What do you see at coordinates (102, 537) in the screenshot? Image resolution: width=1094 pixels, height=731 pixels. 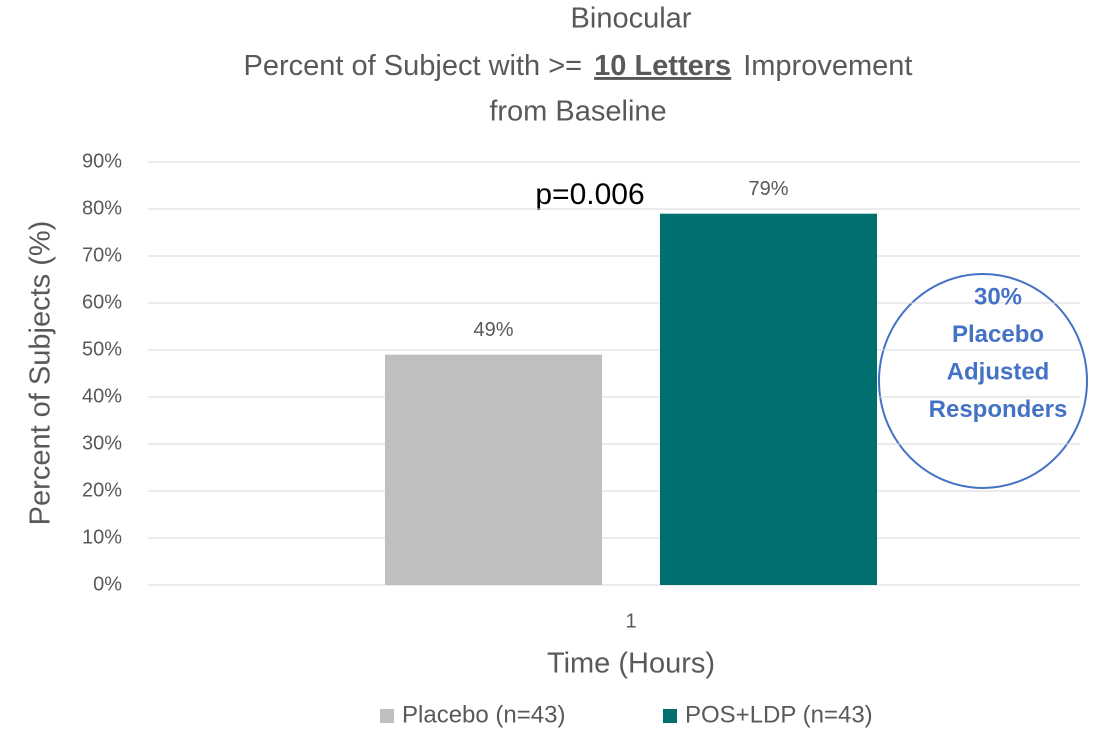 I see `y-tick-label: 10%` at bounding box center [102, 537].